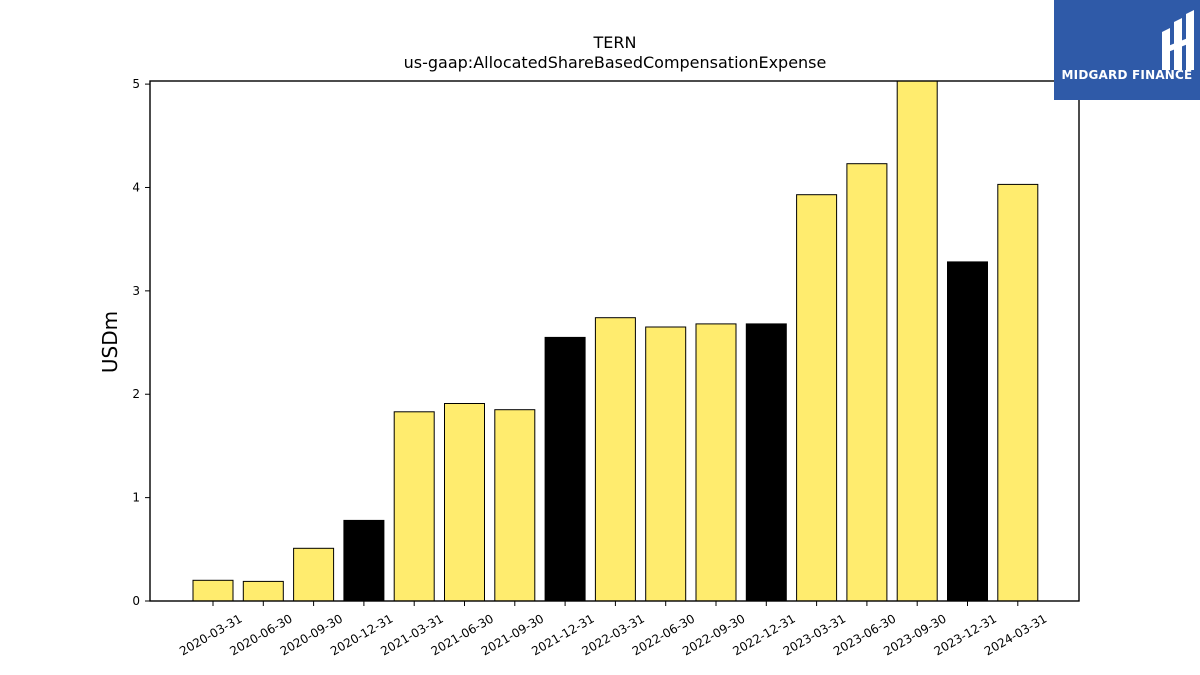  I want to click on y-tick-label: 5, so click(136, 84).